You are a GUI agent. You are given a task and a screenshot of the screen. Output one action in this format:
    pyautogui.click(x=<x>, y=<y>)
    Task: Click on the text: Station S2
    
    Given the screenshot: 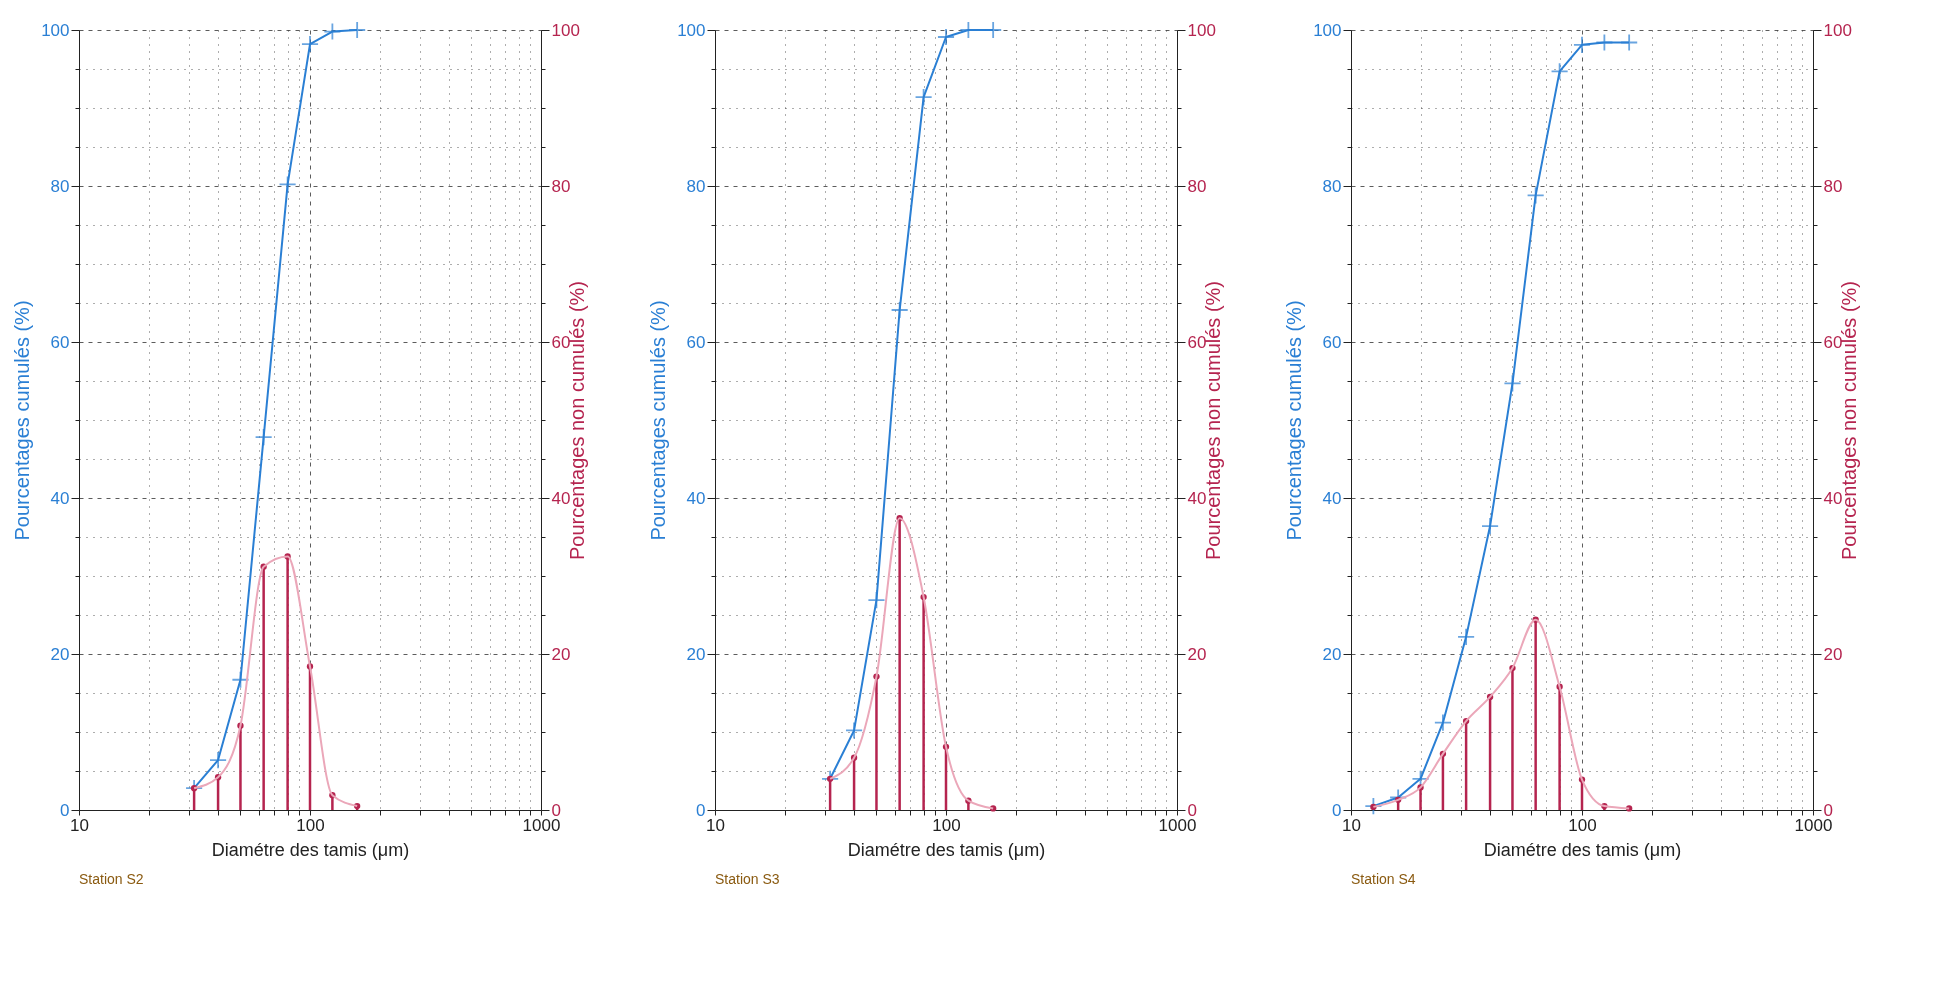 What is the action you would take?
    pyautogui.click(x=111, y=879)
    